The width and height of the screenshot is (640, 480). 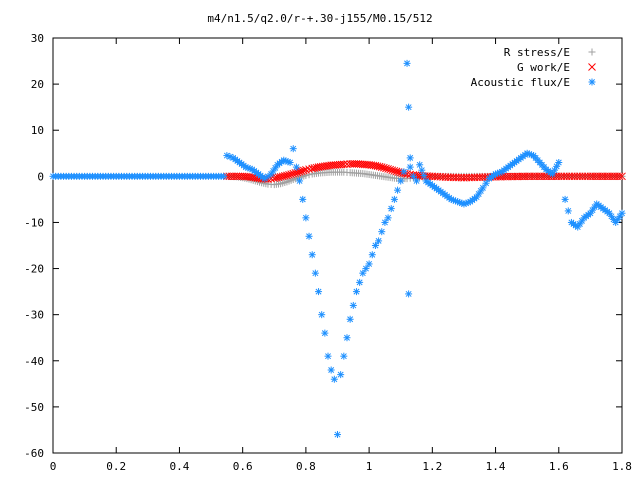 I want to click on x-tick-label: 1.2, so click(x=432, y=466).